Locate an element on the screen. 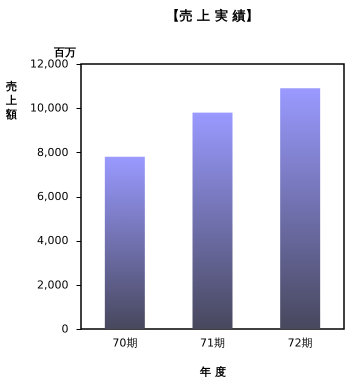 This screenshot has height=384, width=364. y-tick-label: 4,000 is located at coordinates (52, 241).